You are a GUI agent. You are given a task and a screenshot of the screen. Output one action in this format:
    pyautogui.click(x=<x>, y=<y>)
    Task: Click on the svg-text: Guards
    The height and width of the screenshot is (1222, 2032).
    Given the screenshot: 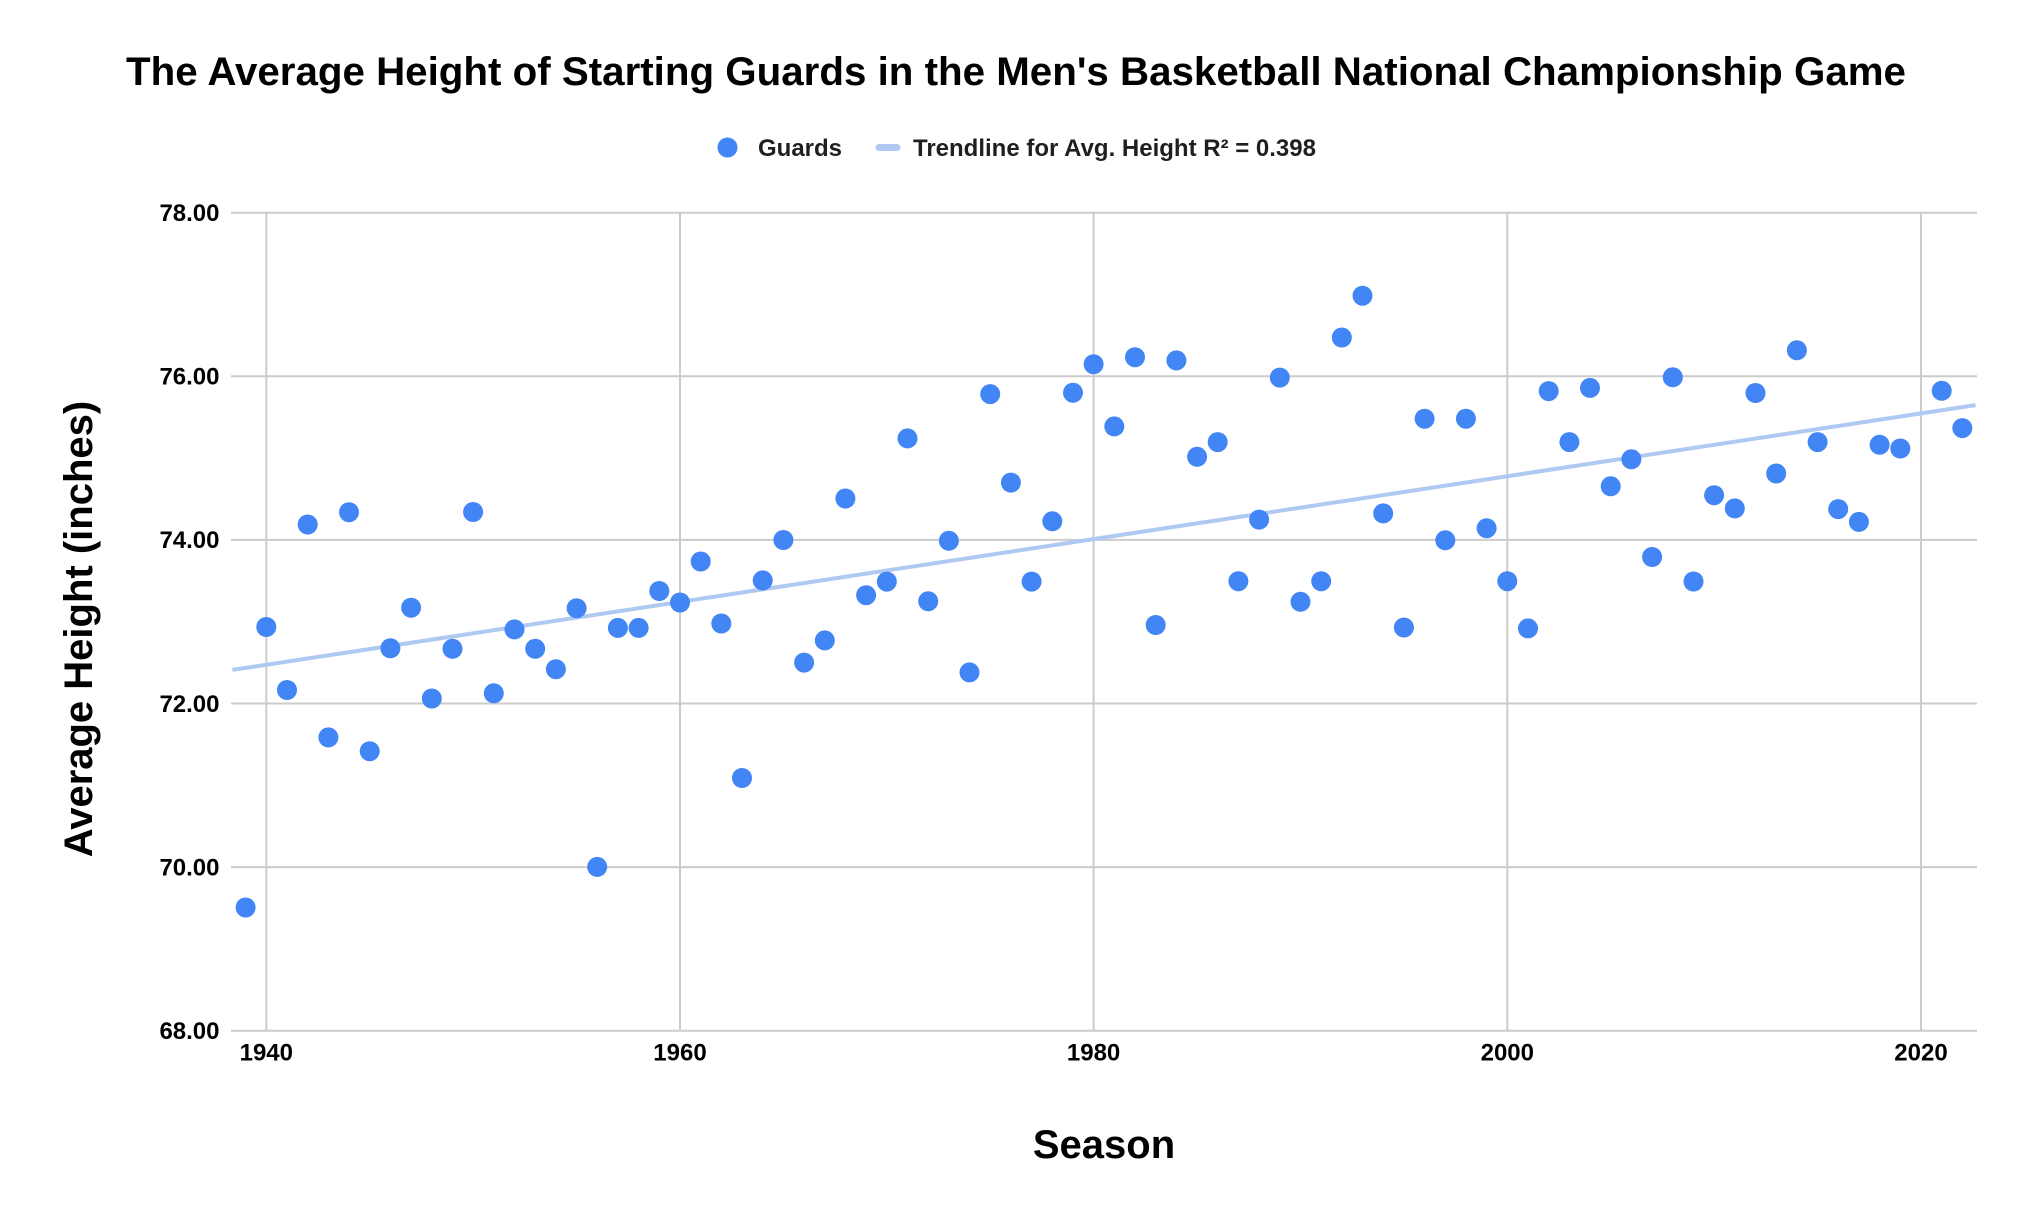 What is the action you would take?
    pyautogui.click(x=800, y=148)
    